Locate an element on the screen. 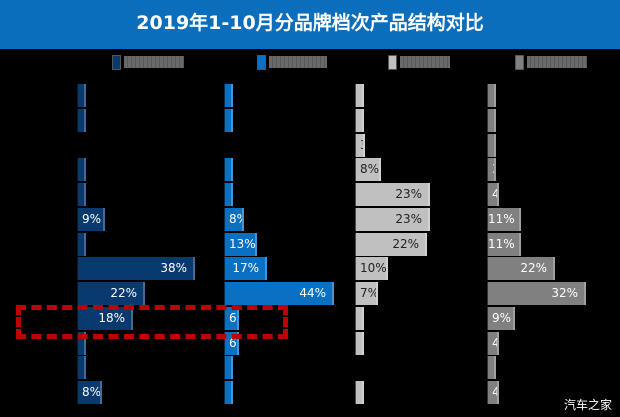  bar-series3-row7: 22% is located at coordinates (391, 244).